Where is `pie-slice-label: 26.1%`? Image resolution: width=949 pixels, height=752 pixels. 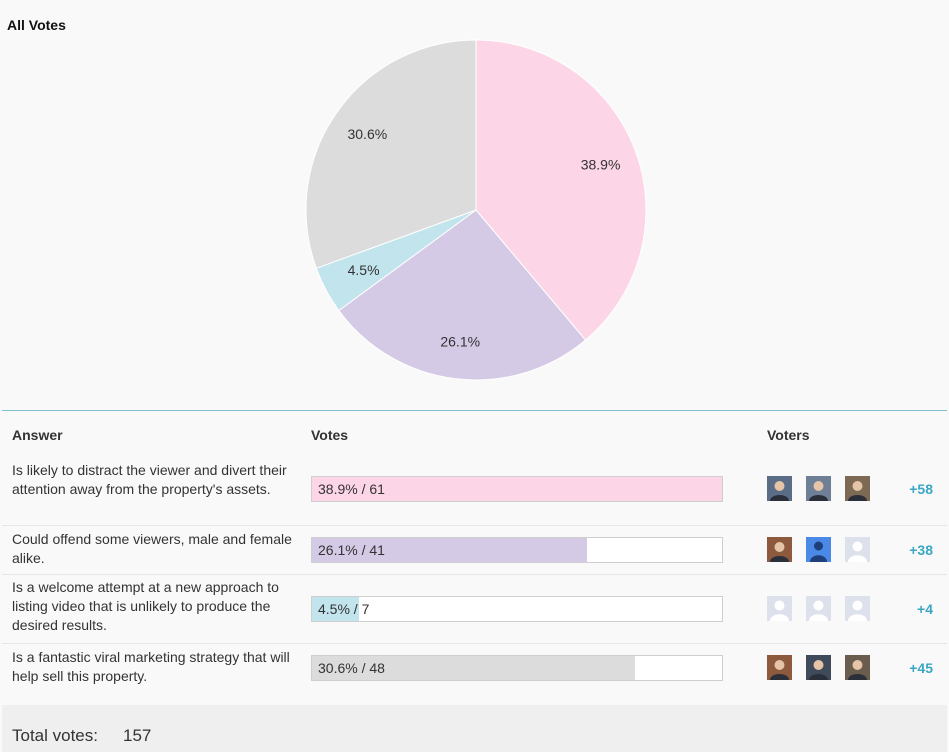
pie-slice-label: 26.1% is located at coordinates (460, 342).